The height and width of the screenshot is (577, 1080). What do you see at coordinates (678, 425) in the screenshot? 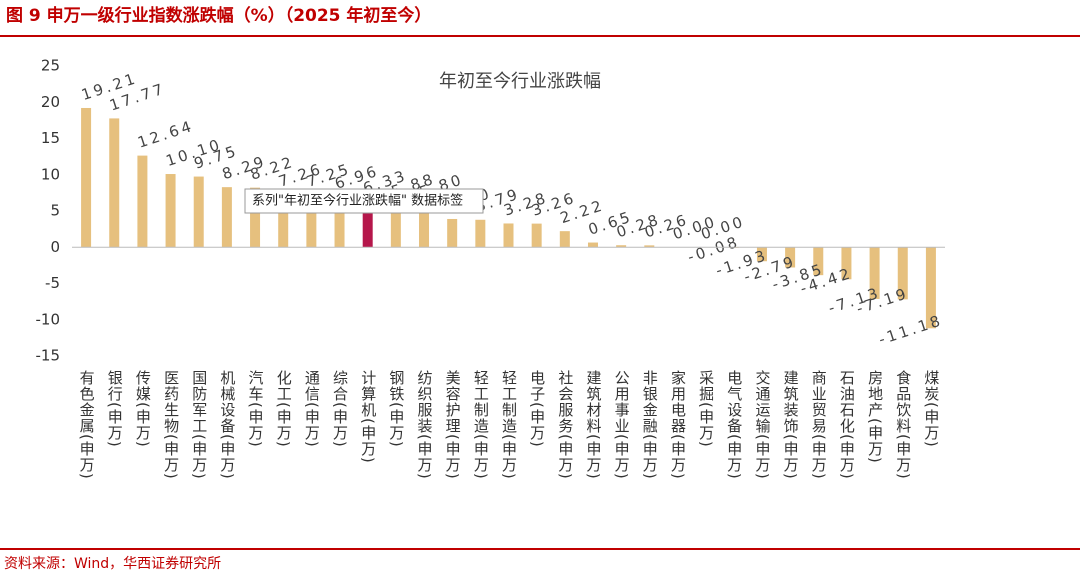
I see `x-tick-label: 家用电器(申万)` at bounding box center [678, 425].